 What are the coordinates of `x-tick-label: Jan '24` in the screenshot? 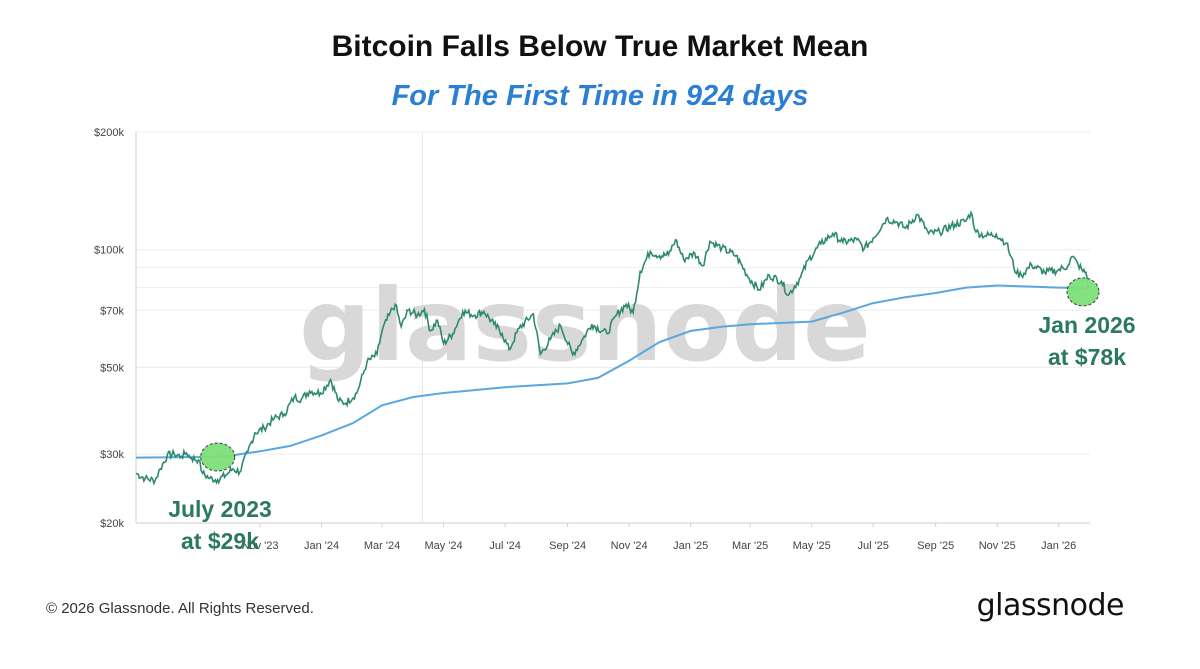 It's located at (321, 546).